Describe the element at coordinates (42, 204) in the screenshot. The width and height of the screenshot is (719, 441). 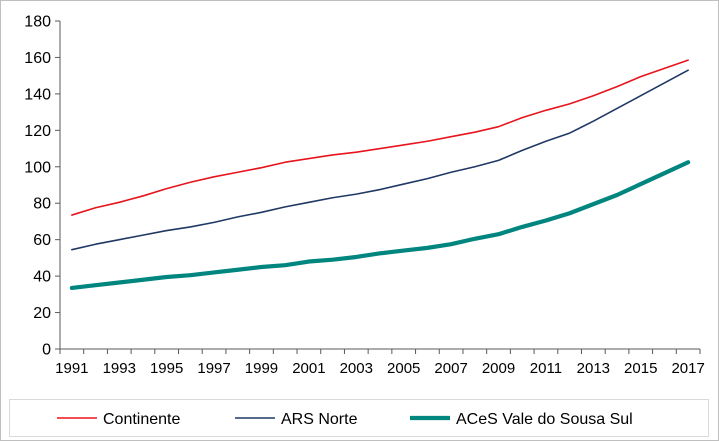
I see `y-tick-label: 80` at that location.